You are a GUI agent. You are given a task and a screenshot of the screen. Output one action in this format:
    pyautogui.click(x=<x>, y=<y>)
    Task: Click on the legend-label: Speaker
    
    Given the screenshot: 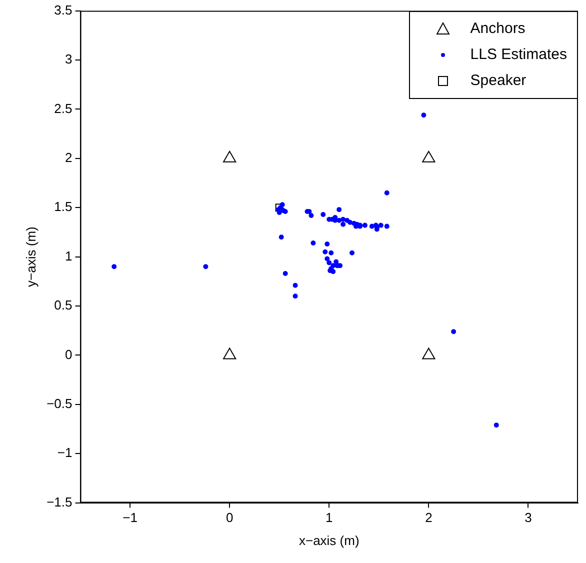 What is the action you would take?
    pyautogui.click(x=498, y=81)
    